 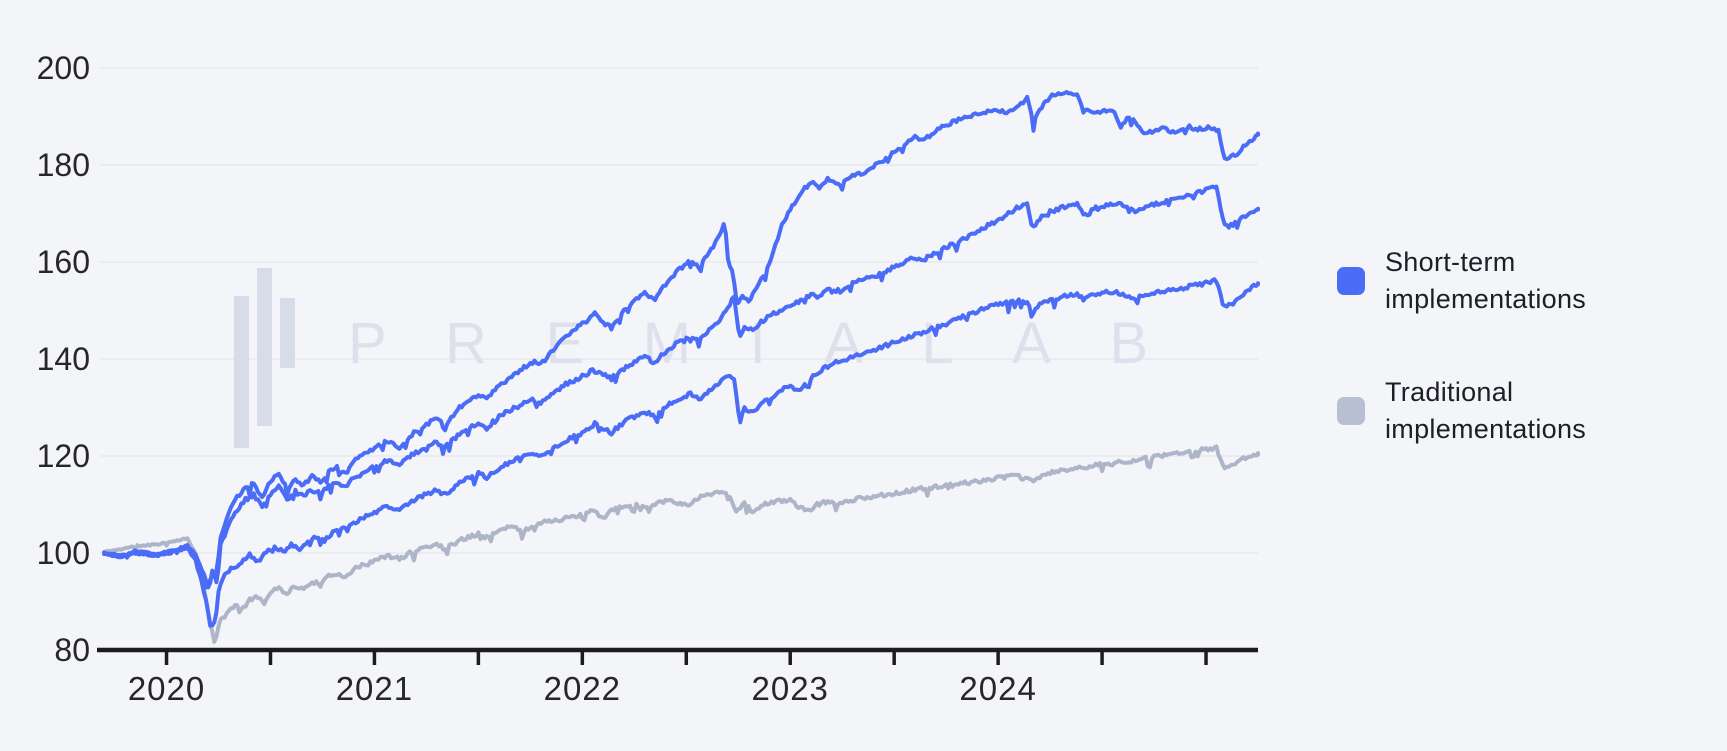 What do you see at coordinates (374, 688) in the screenshot?
I see `x-tick-label: 2021` at bounding box center [374, 688].